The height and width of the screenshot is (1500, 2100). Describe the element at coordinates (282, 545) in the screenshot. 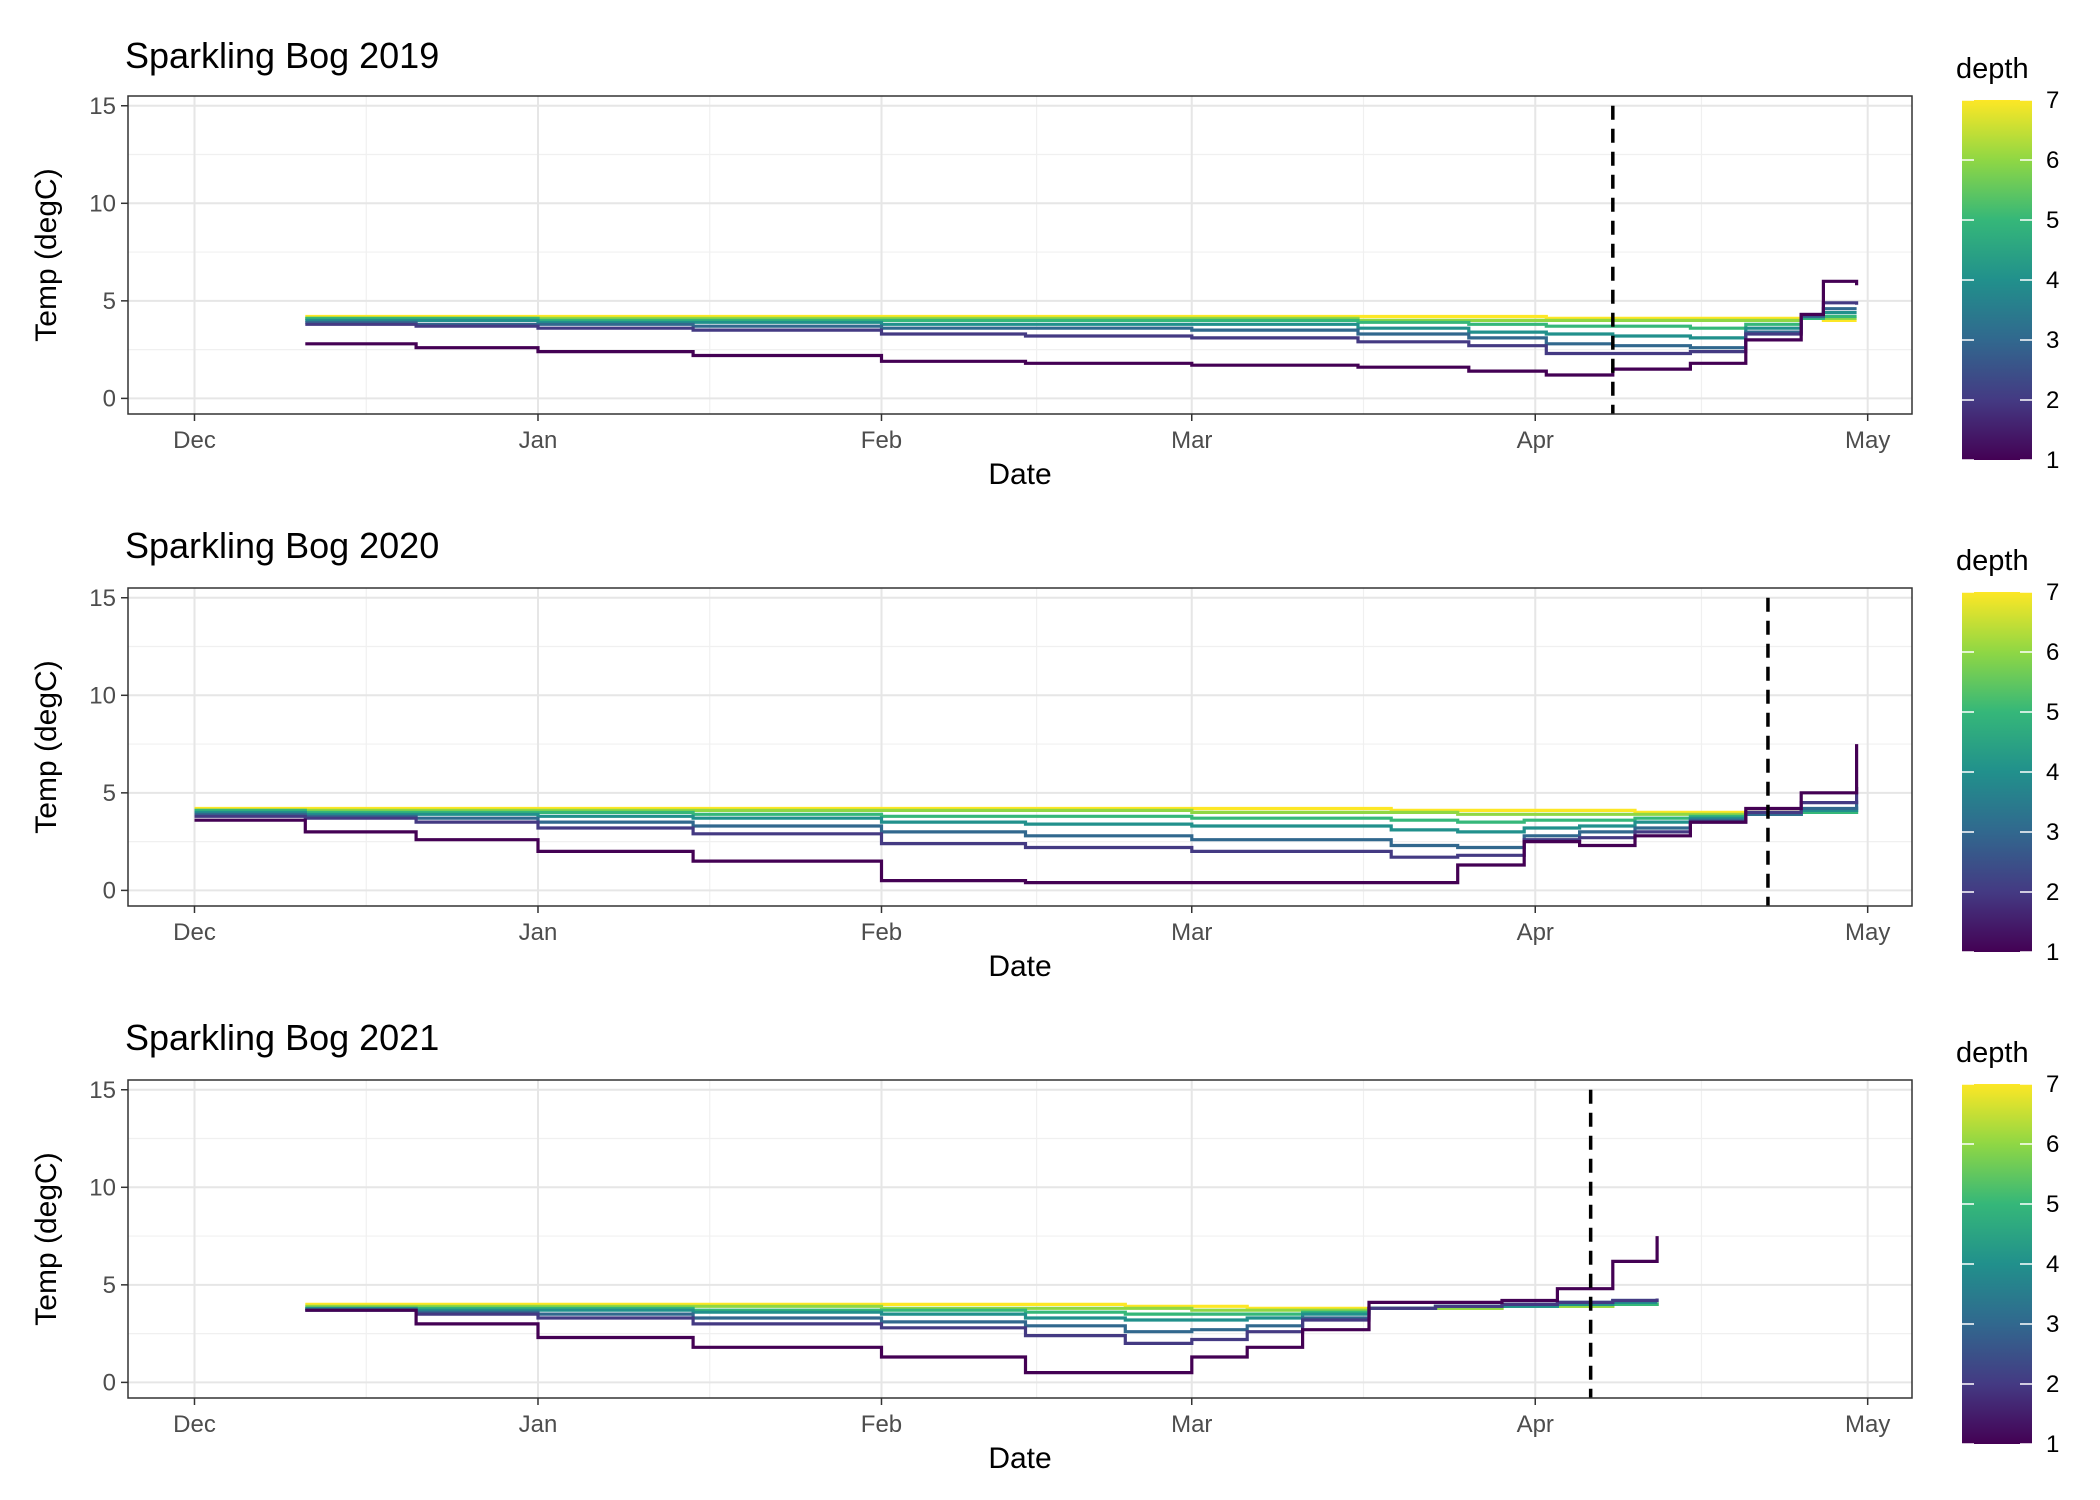

I see `panel-title: Sparkling Bog 2020` at that location.